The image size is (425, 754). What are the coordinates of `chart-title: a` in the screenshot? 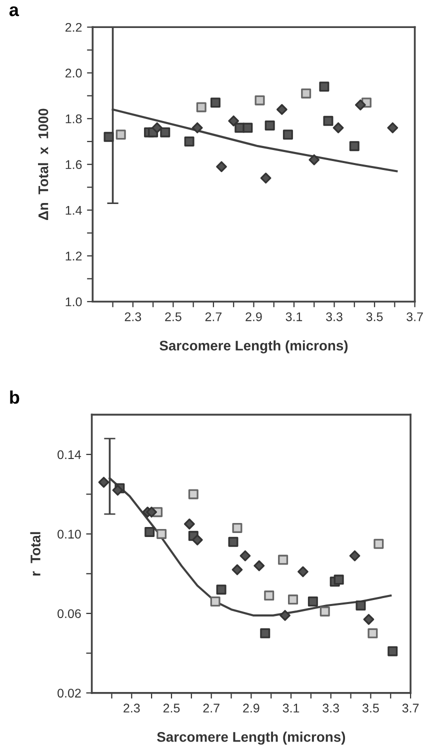 It's located at (14, 11).